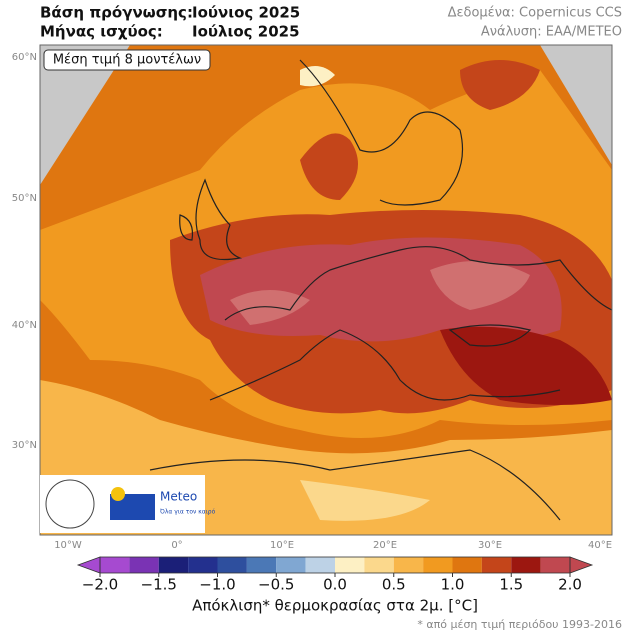 The height and width of the screenshot is (638, 630). What do you see at coordinates (217, 585) in the screenshot?
I see `colorbar-tick-label: −1.0` at bounding box center [217, 585].